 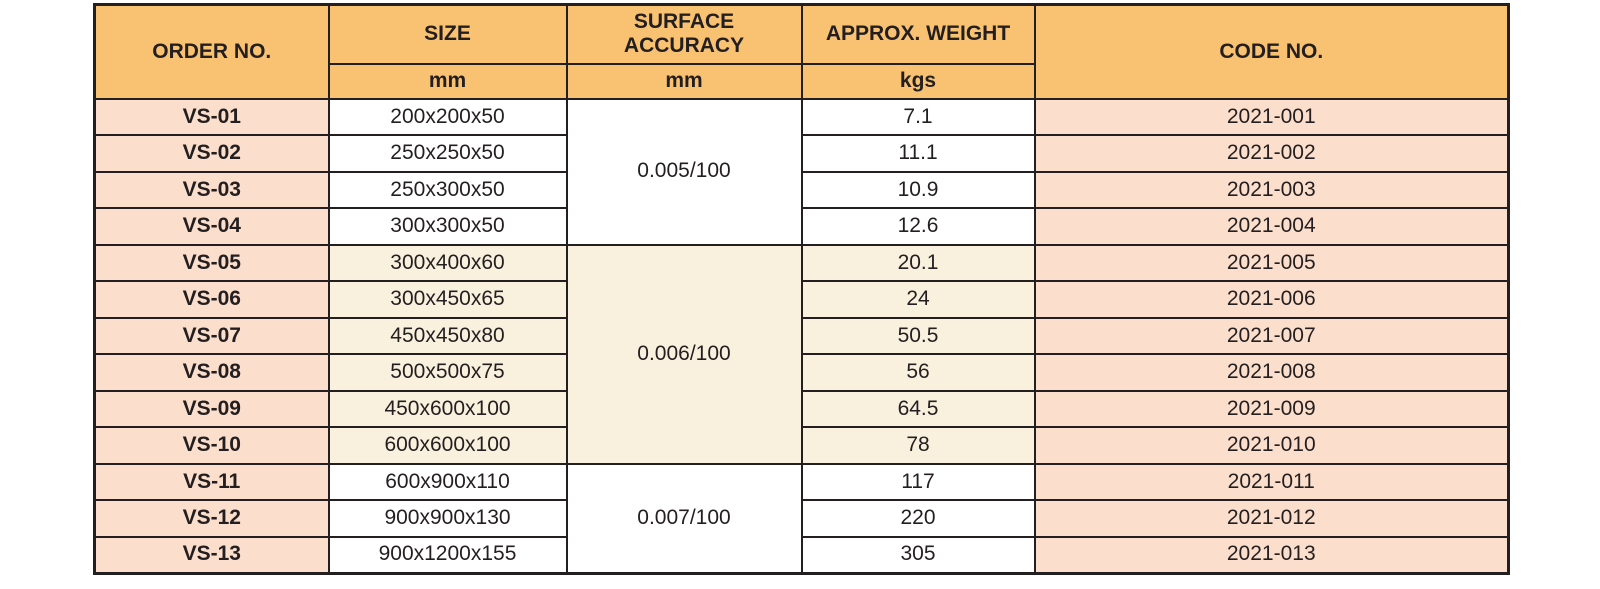 What do you see at coordinates (211, 518) in the screenshot?
I see `order-no-cell: VS-12` at bounding box center [211, 518].